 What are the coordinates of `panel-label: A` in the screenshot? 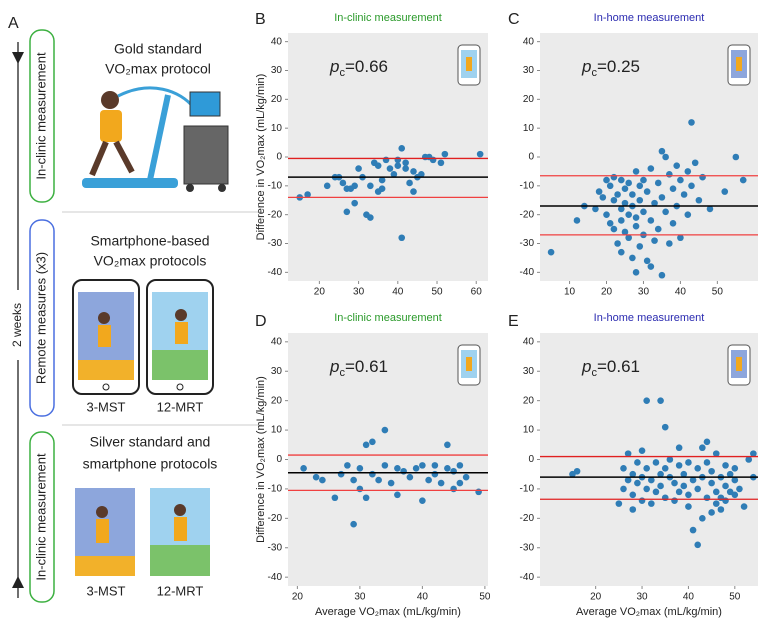 It's located at (13, 23).